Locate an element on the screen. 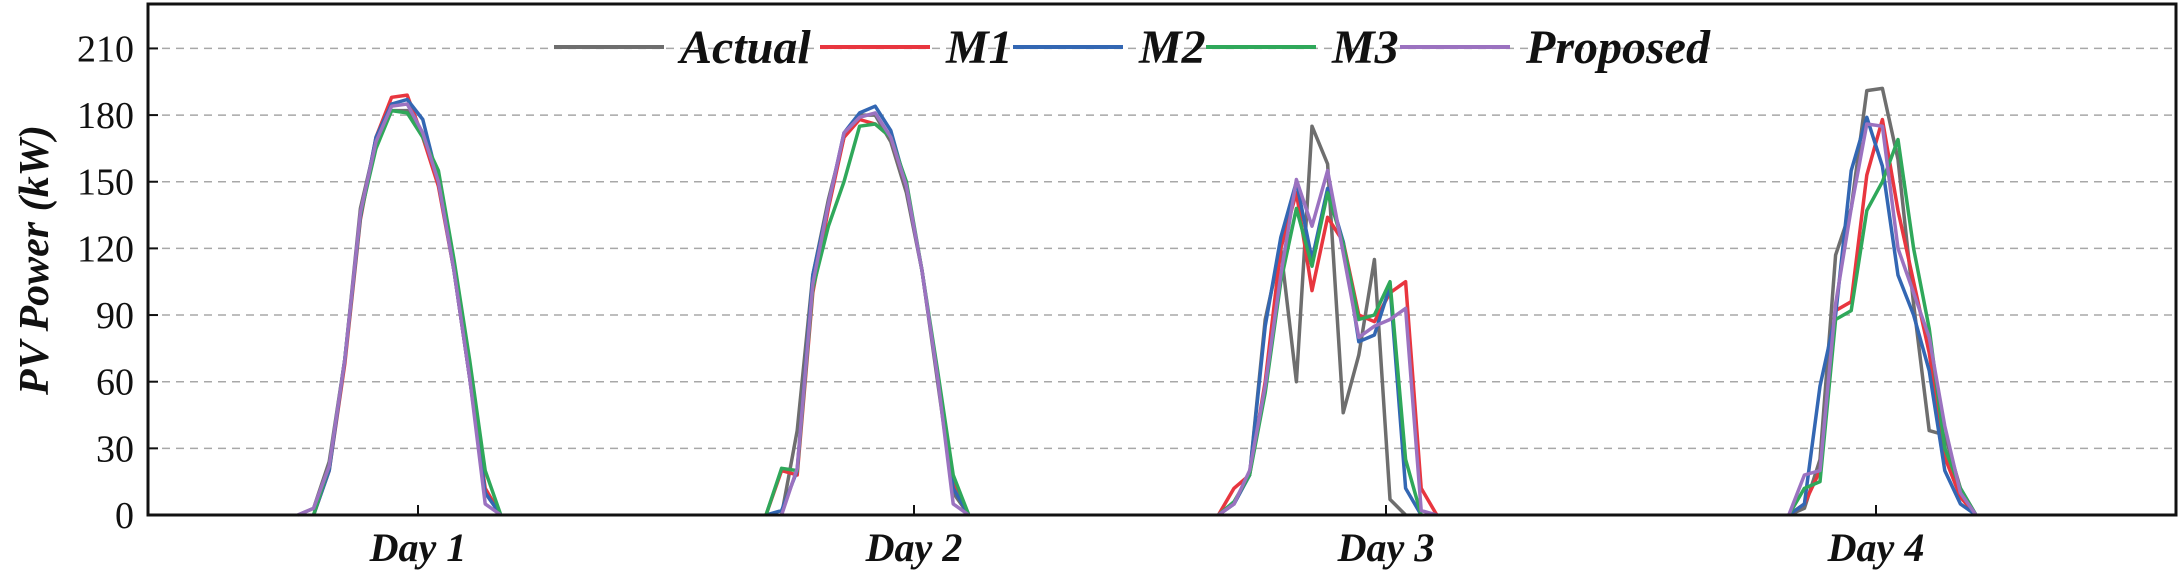  series-line-m2-day2 is located at coordinates (868, 310).